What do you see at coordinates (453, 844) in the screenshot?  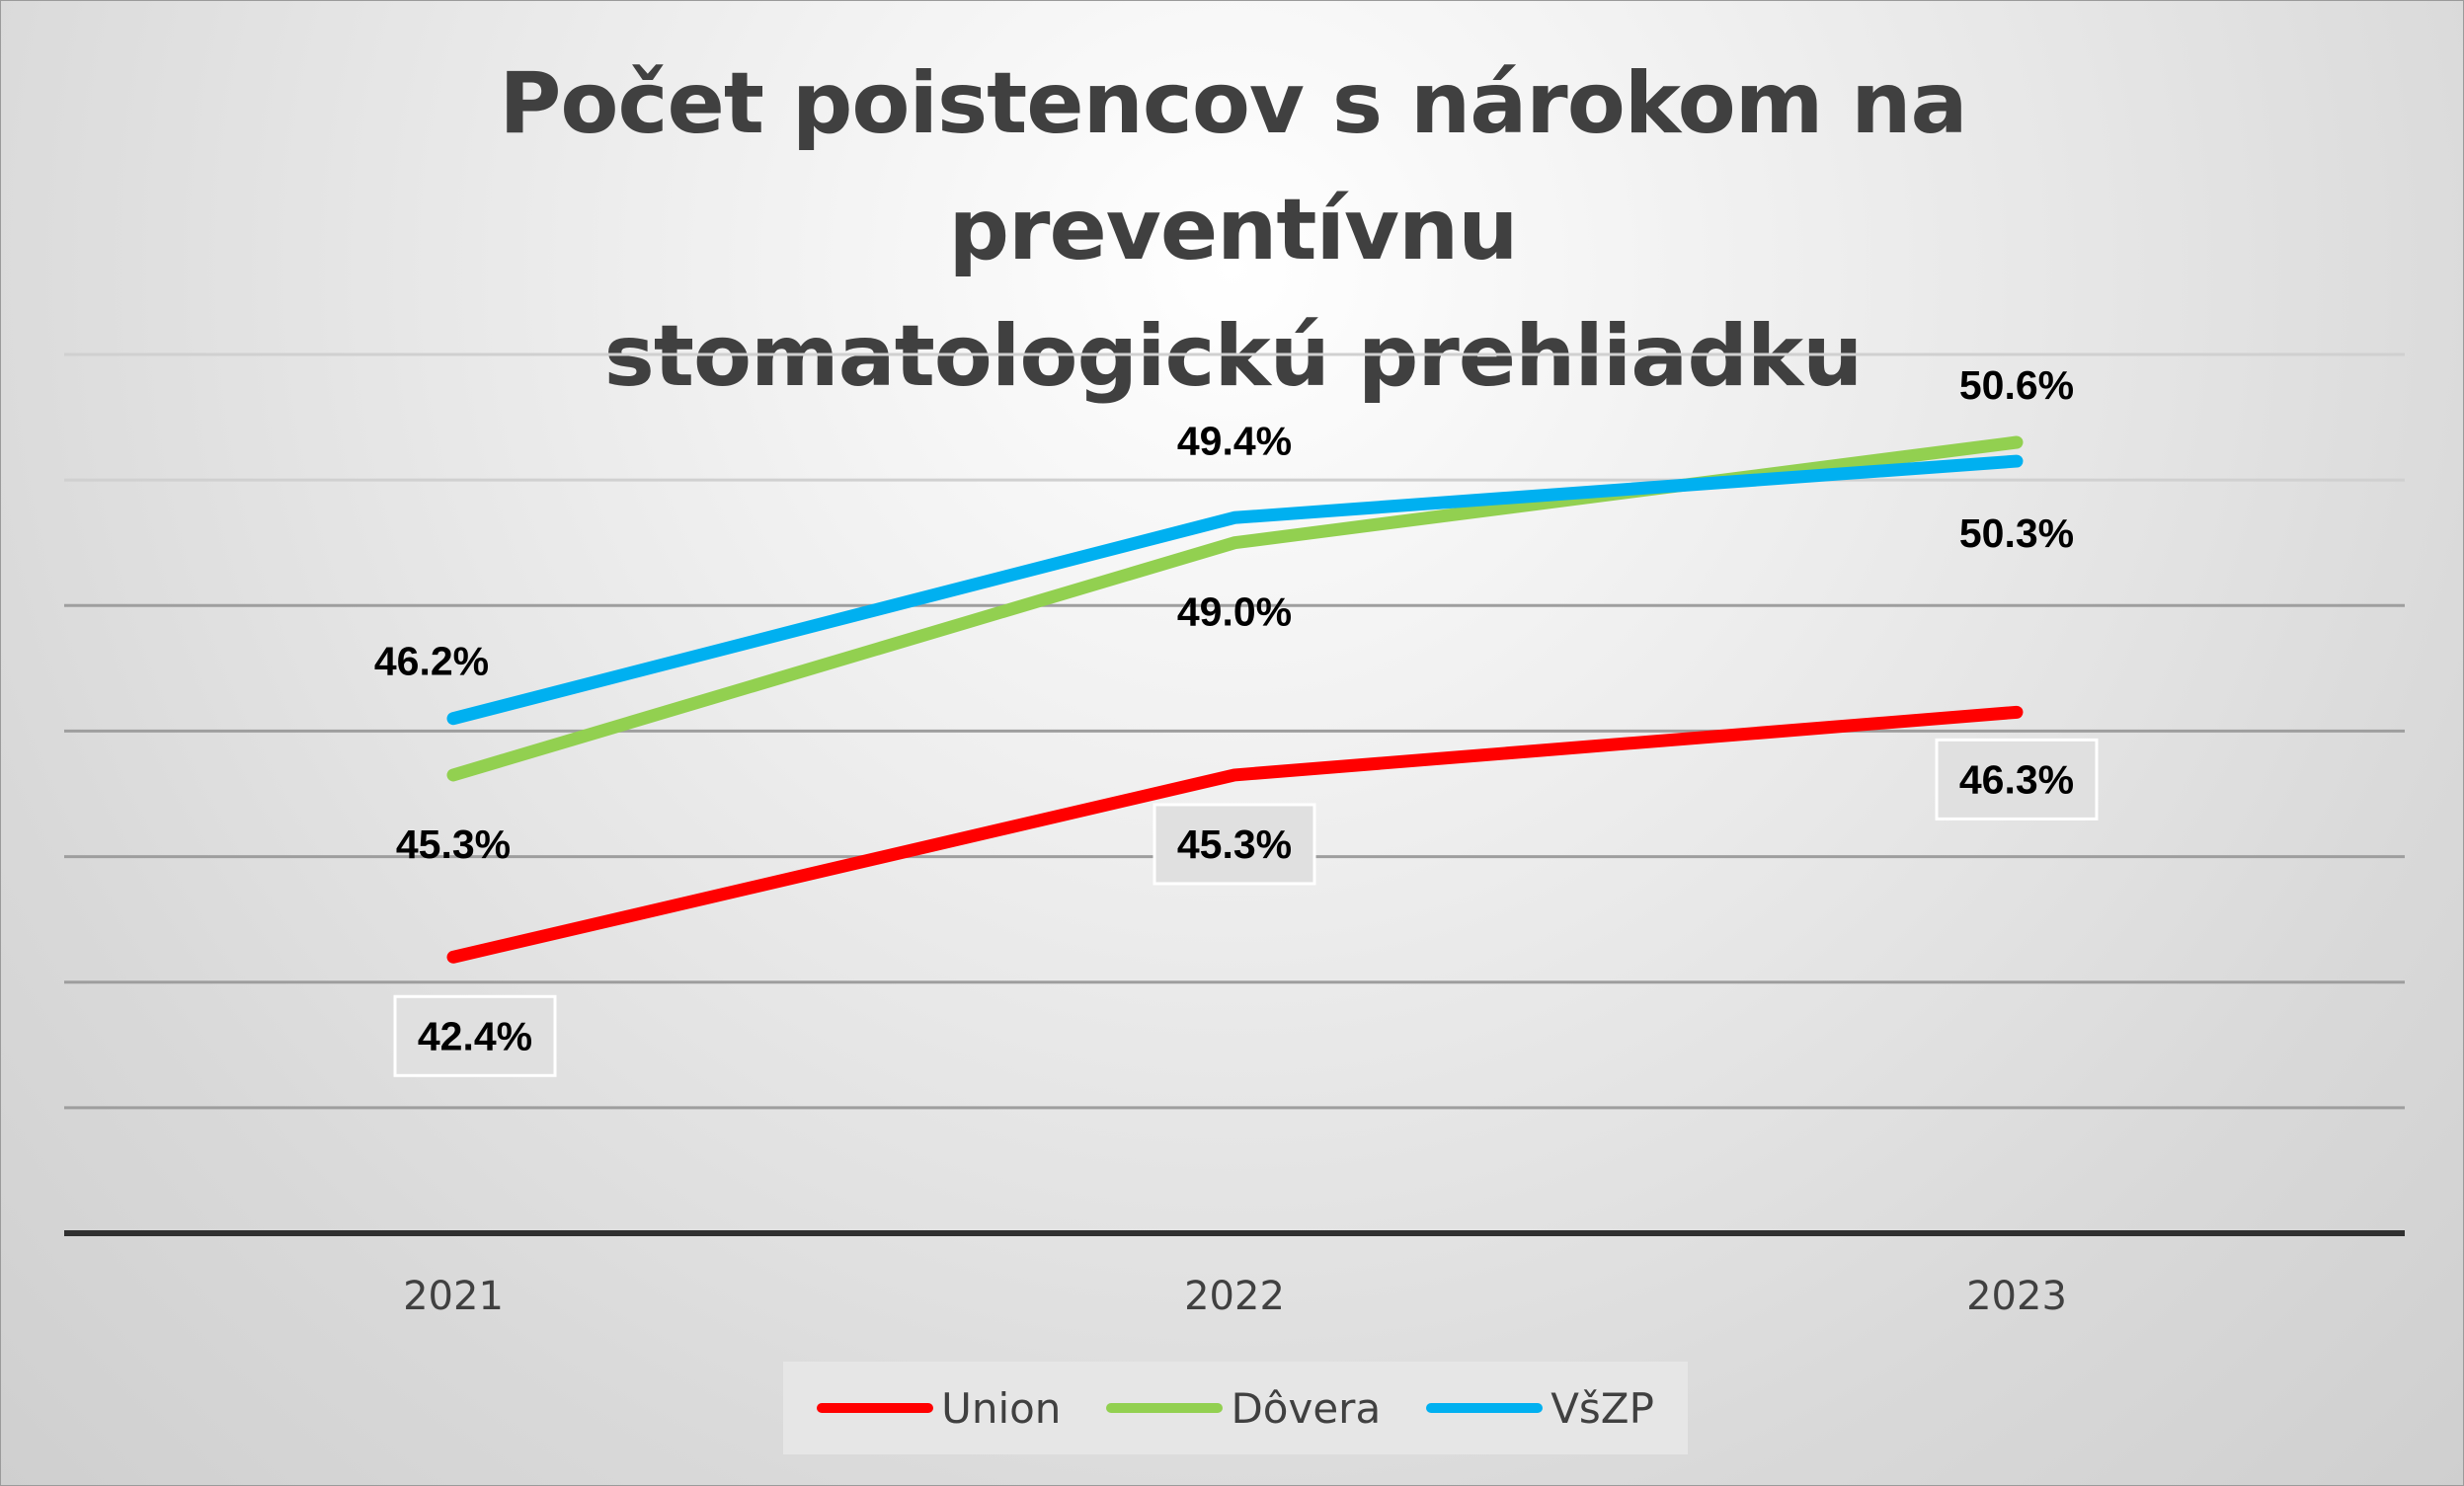 I see `data-label-dovera: 45.3%` at bounding box center [453, 844].